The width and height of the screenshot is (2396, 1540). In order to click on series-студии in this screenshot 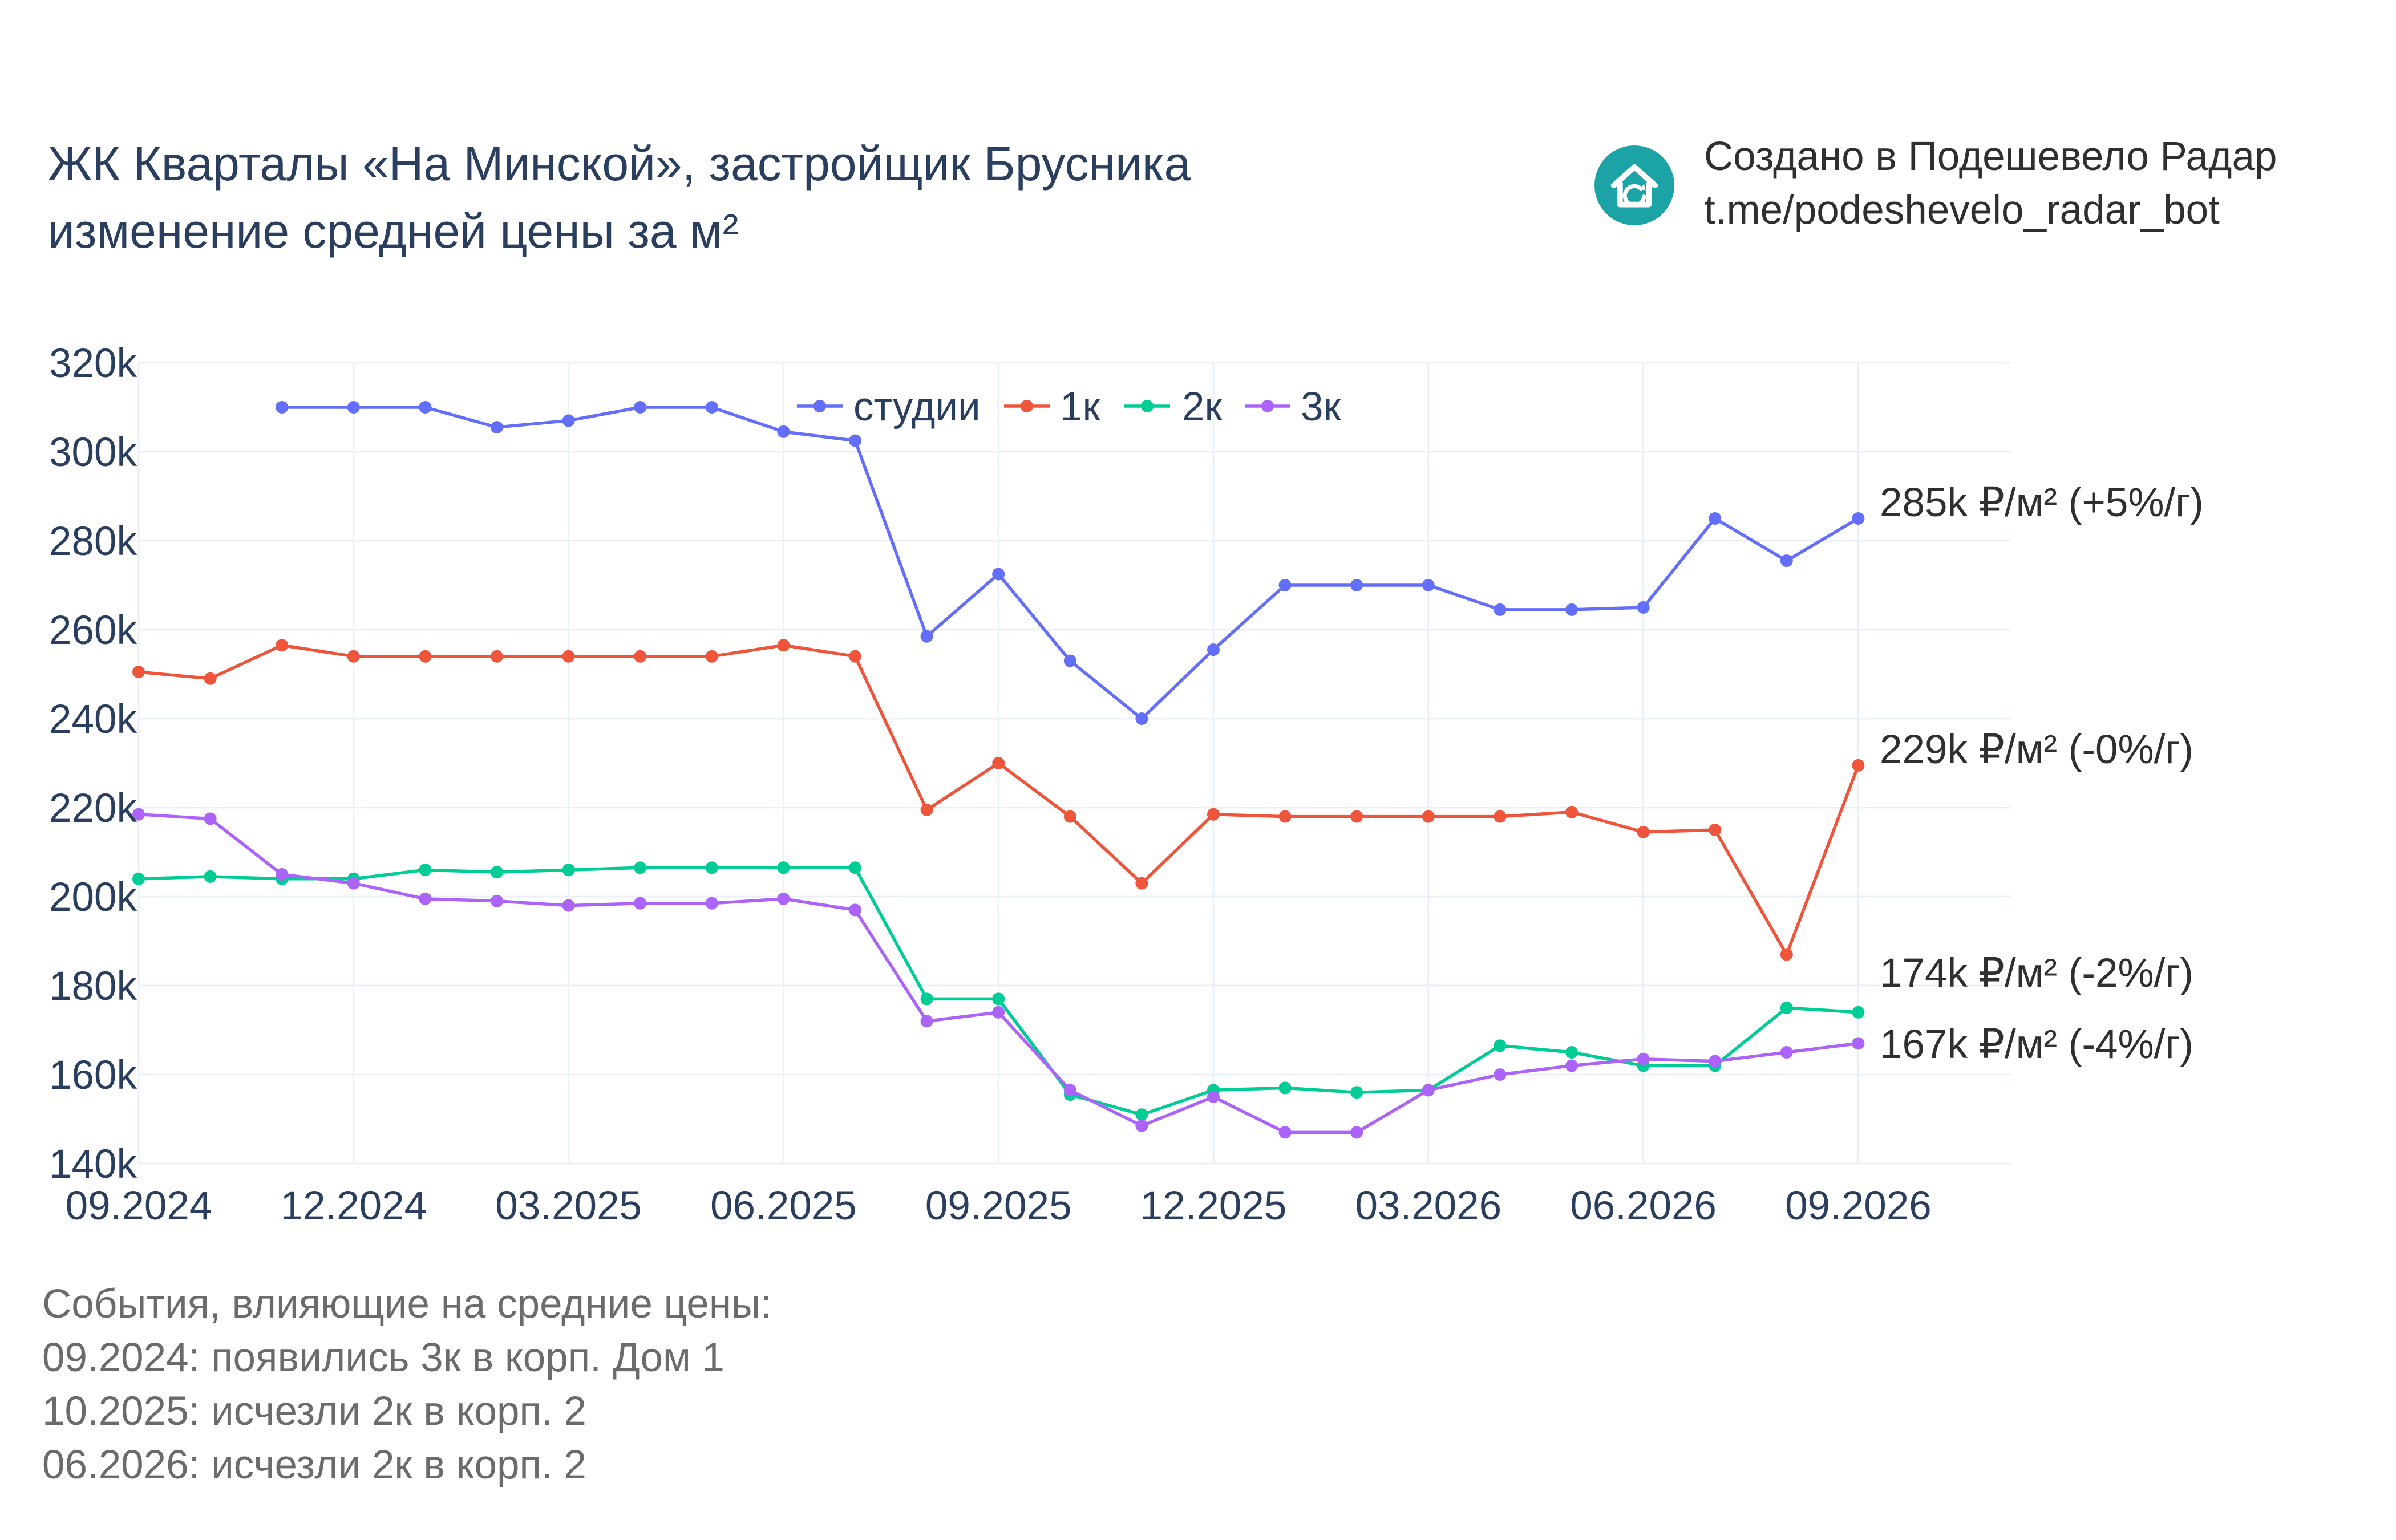, I will do `click(1070, 563)`.